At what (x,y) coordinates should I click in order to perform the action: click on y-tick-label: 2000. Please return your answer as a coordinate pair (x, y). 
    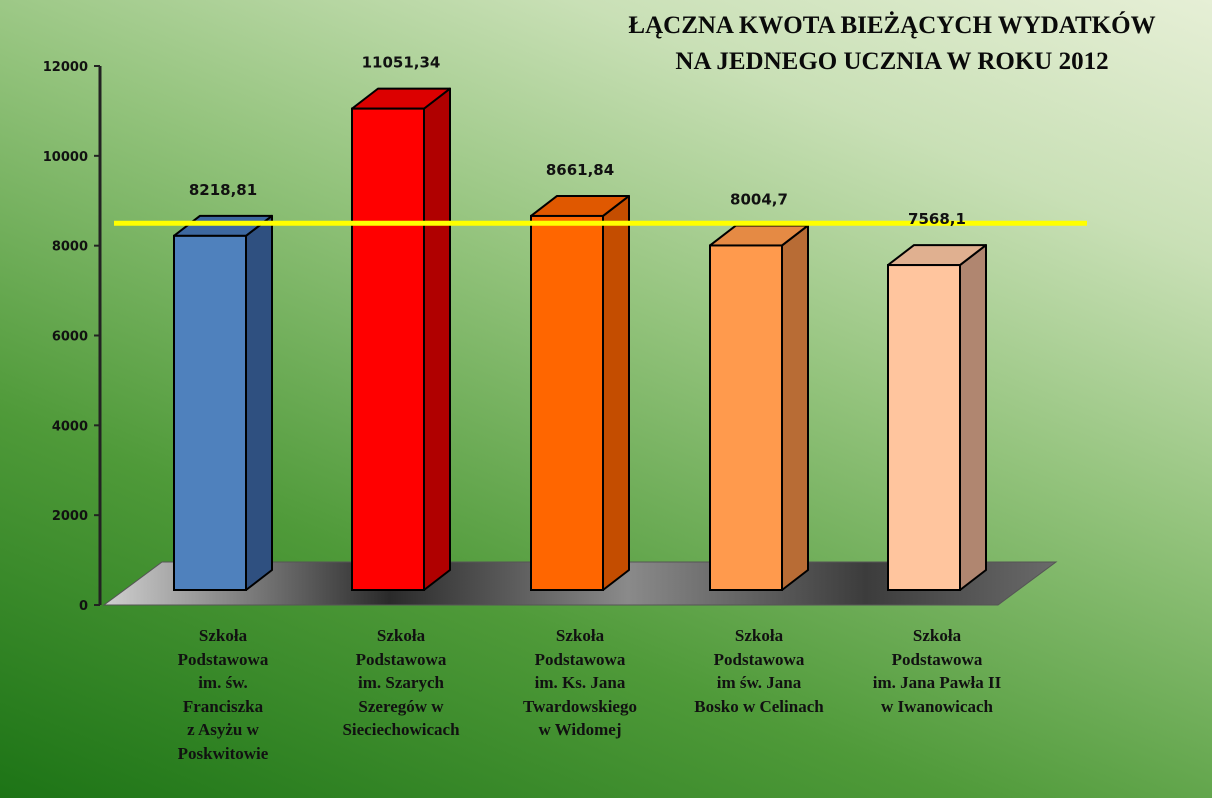
    Looking at the image, I should click on (70, 516).